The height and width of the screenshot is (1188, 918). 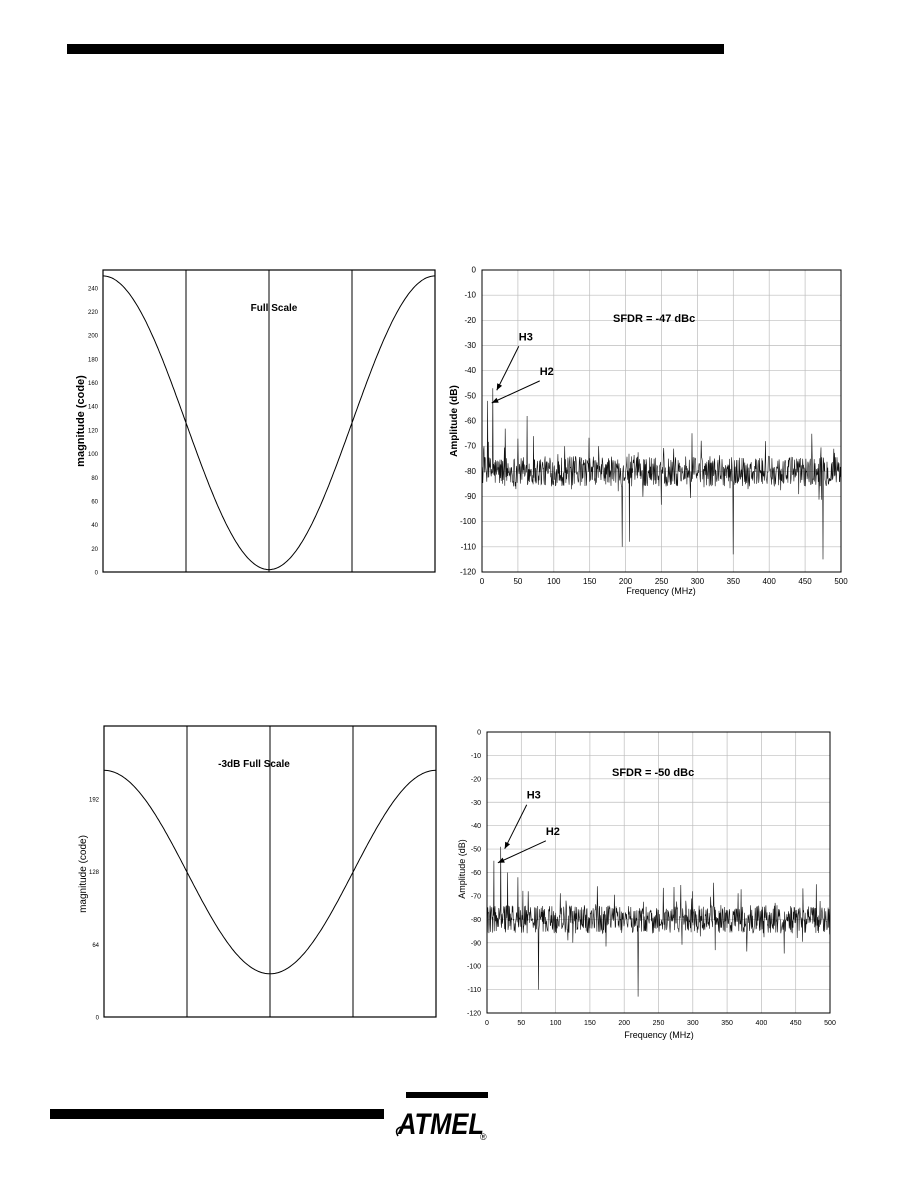 I want to click on y-tick-label: 120, so click(x=93, y=431).